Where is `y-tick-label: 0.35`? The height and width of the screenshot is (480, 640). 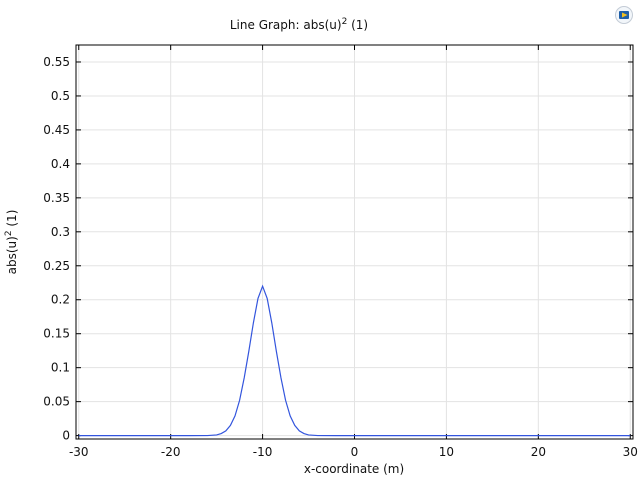 y-tick-label: 0.35 is located at coordinates (56, 198).